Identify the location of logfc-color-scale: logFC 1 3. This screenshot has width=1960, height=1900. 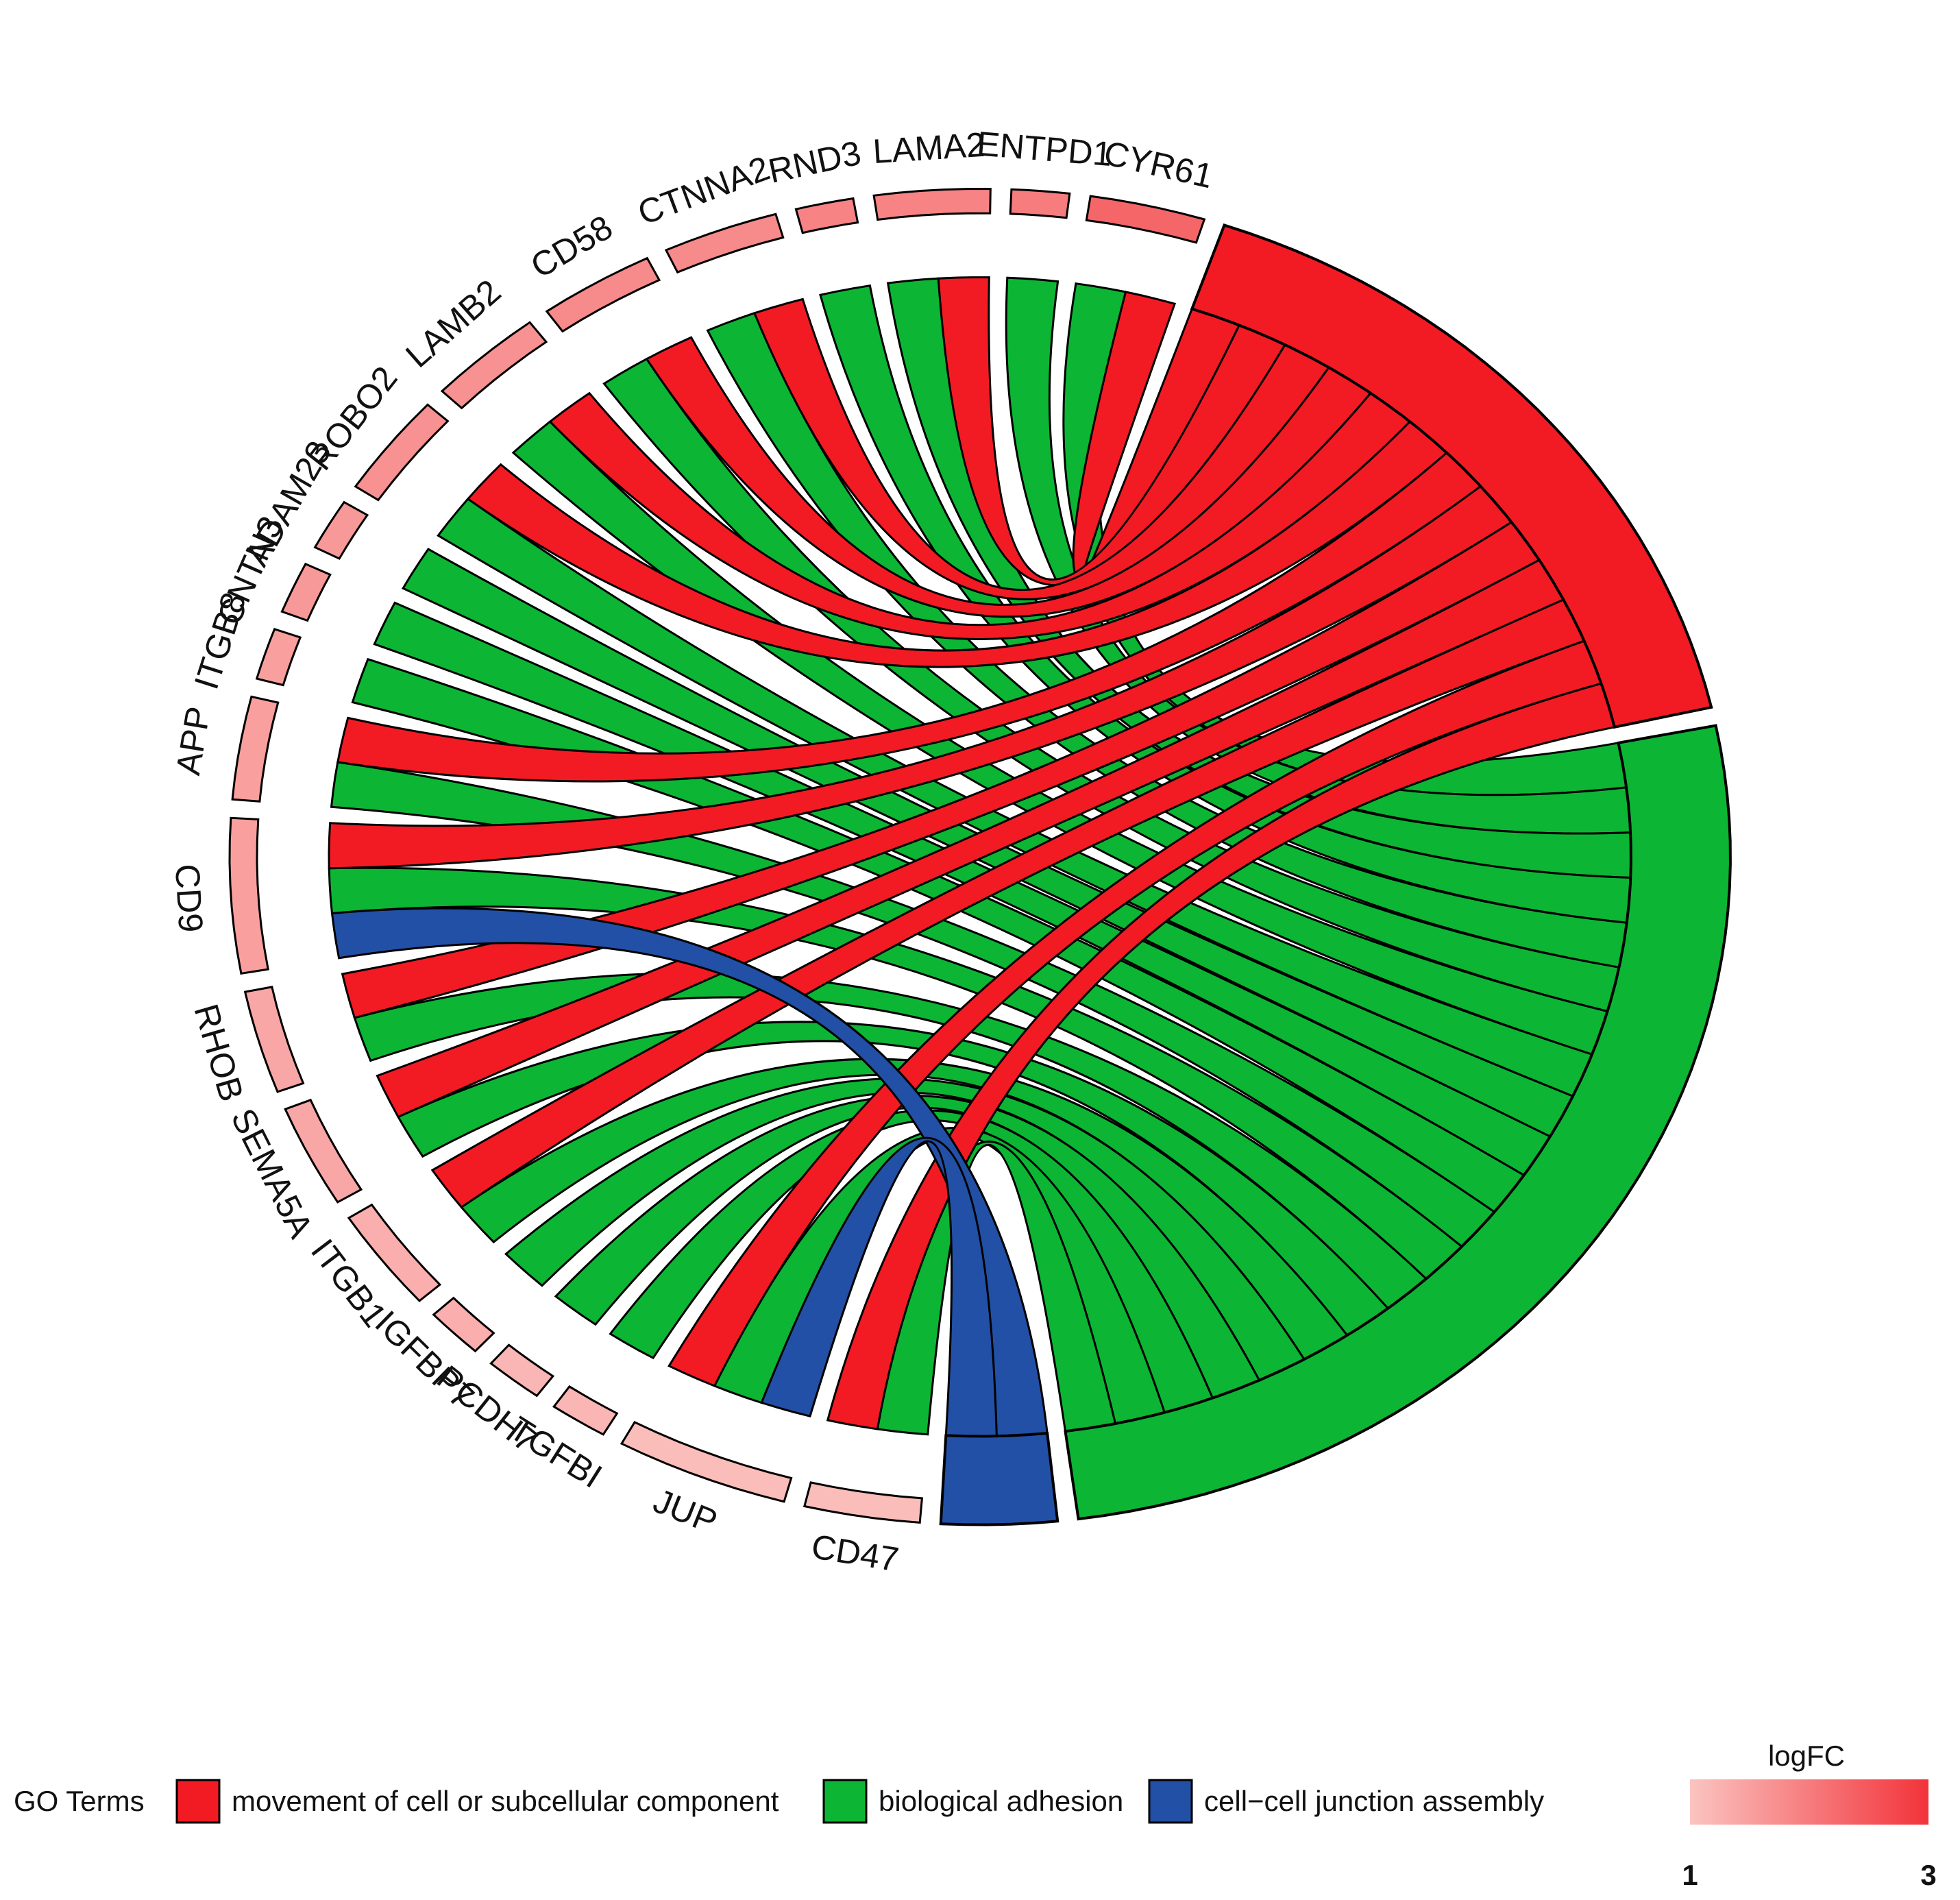
(1809, 1815).